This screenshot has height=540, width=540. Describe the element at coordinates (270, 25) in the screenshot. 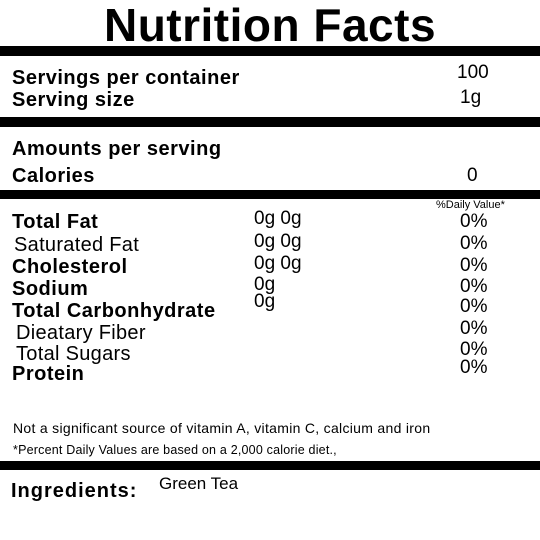

I see `page-title: Nutrition Facts` at that location.